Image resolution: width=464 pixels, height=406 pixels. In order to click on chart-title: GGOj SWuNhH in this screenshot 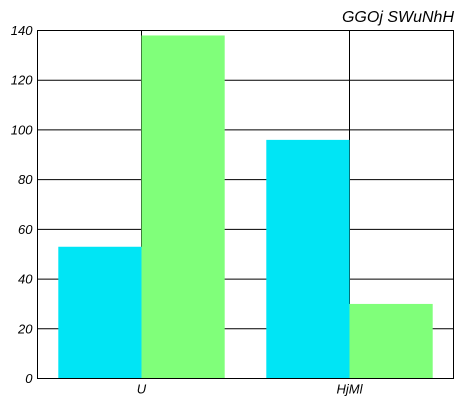, I will do `click(398, 17)`.